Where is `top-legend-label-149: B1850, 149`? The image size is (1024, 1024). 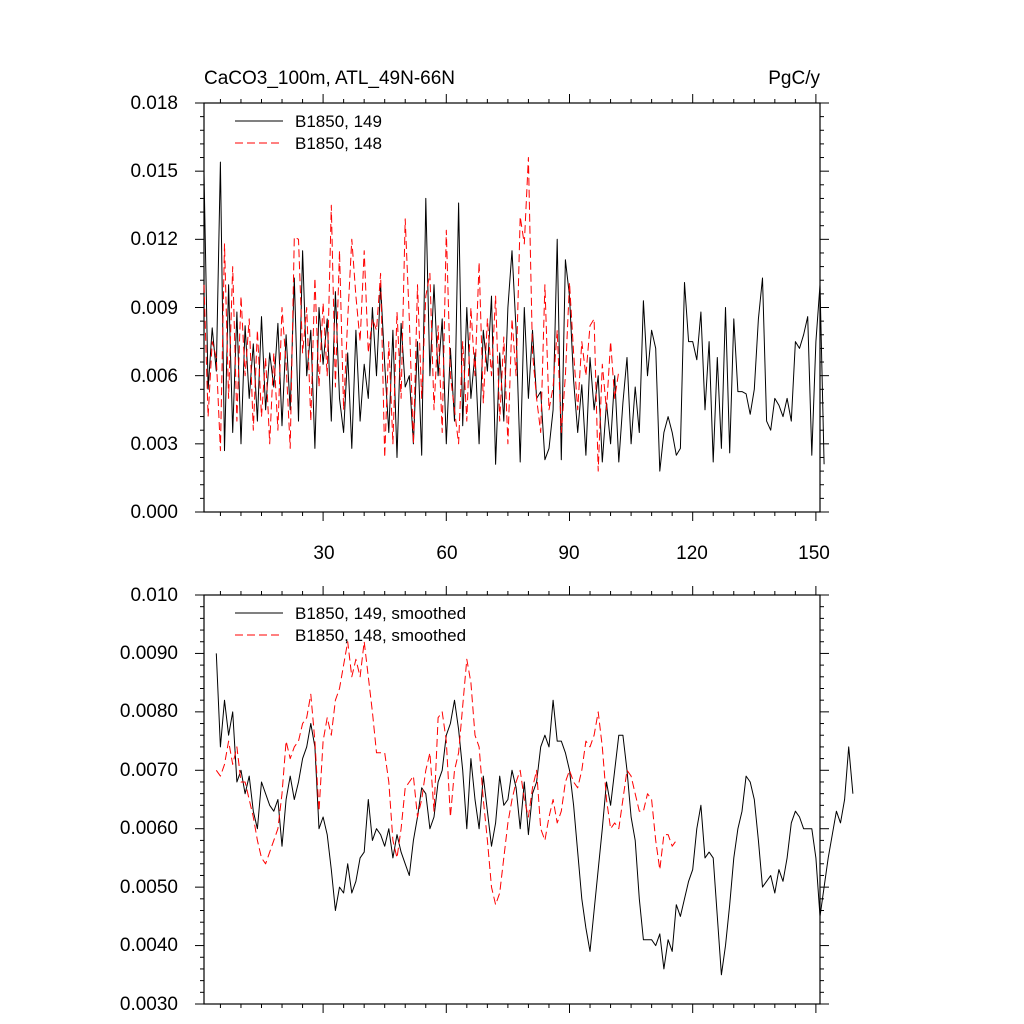
top-legend-label-149: B1850, 149 is located at coordinates (338, 121).